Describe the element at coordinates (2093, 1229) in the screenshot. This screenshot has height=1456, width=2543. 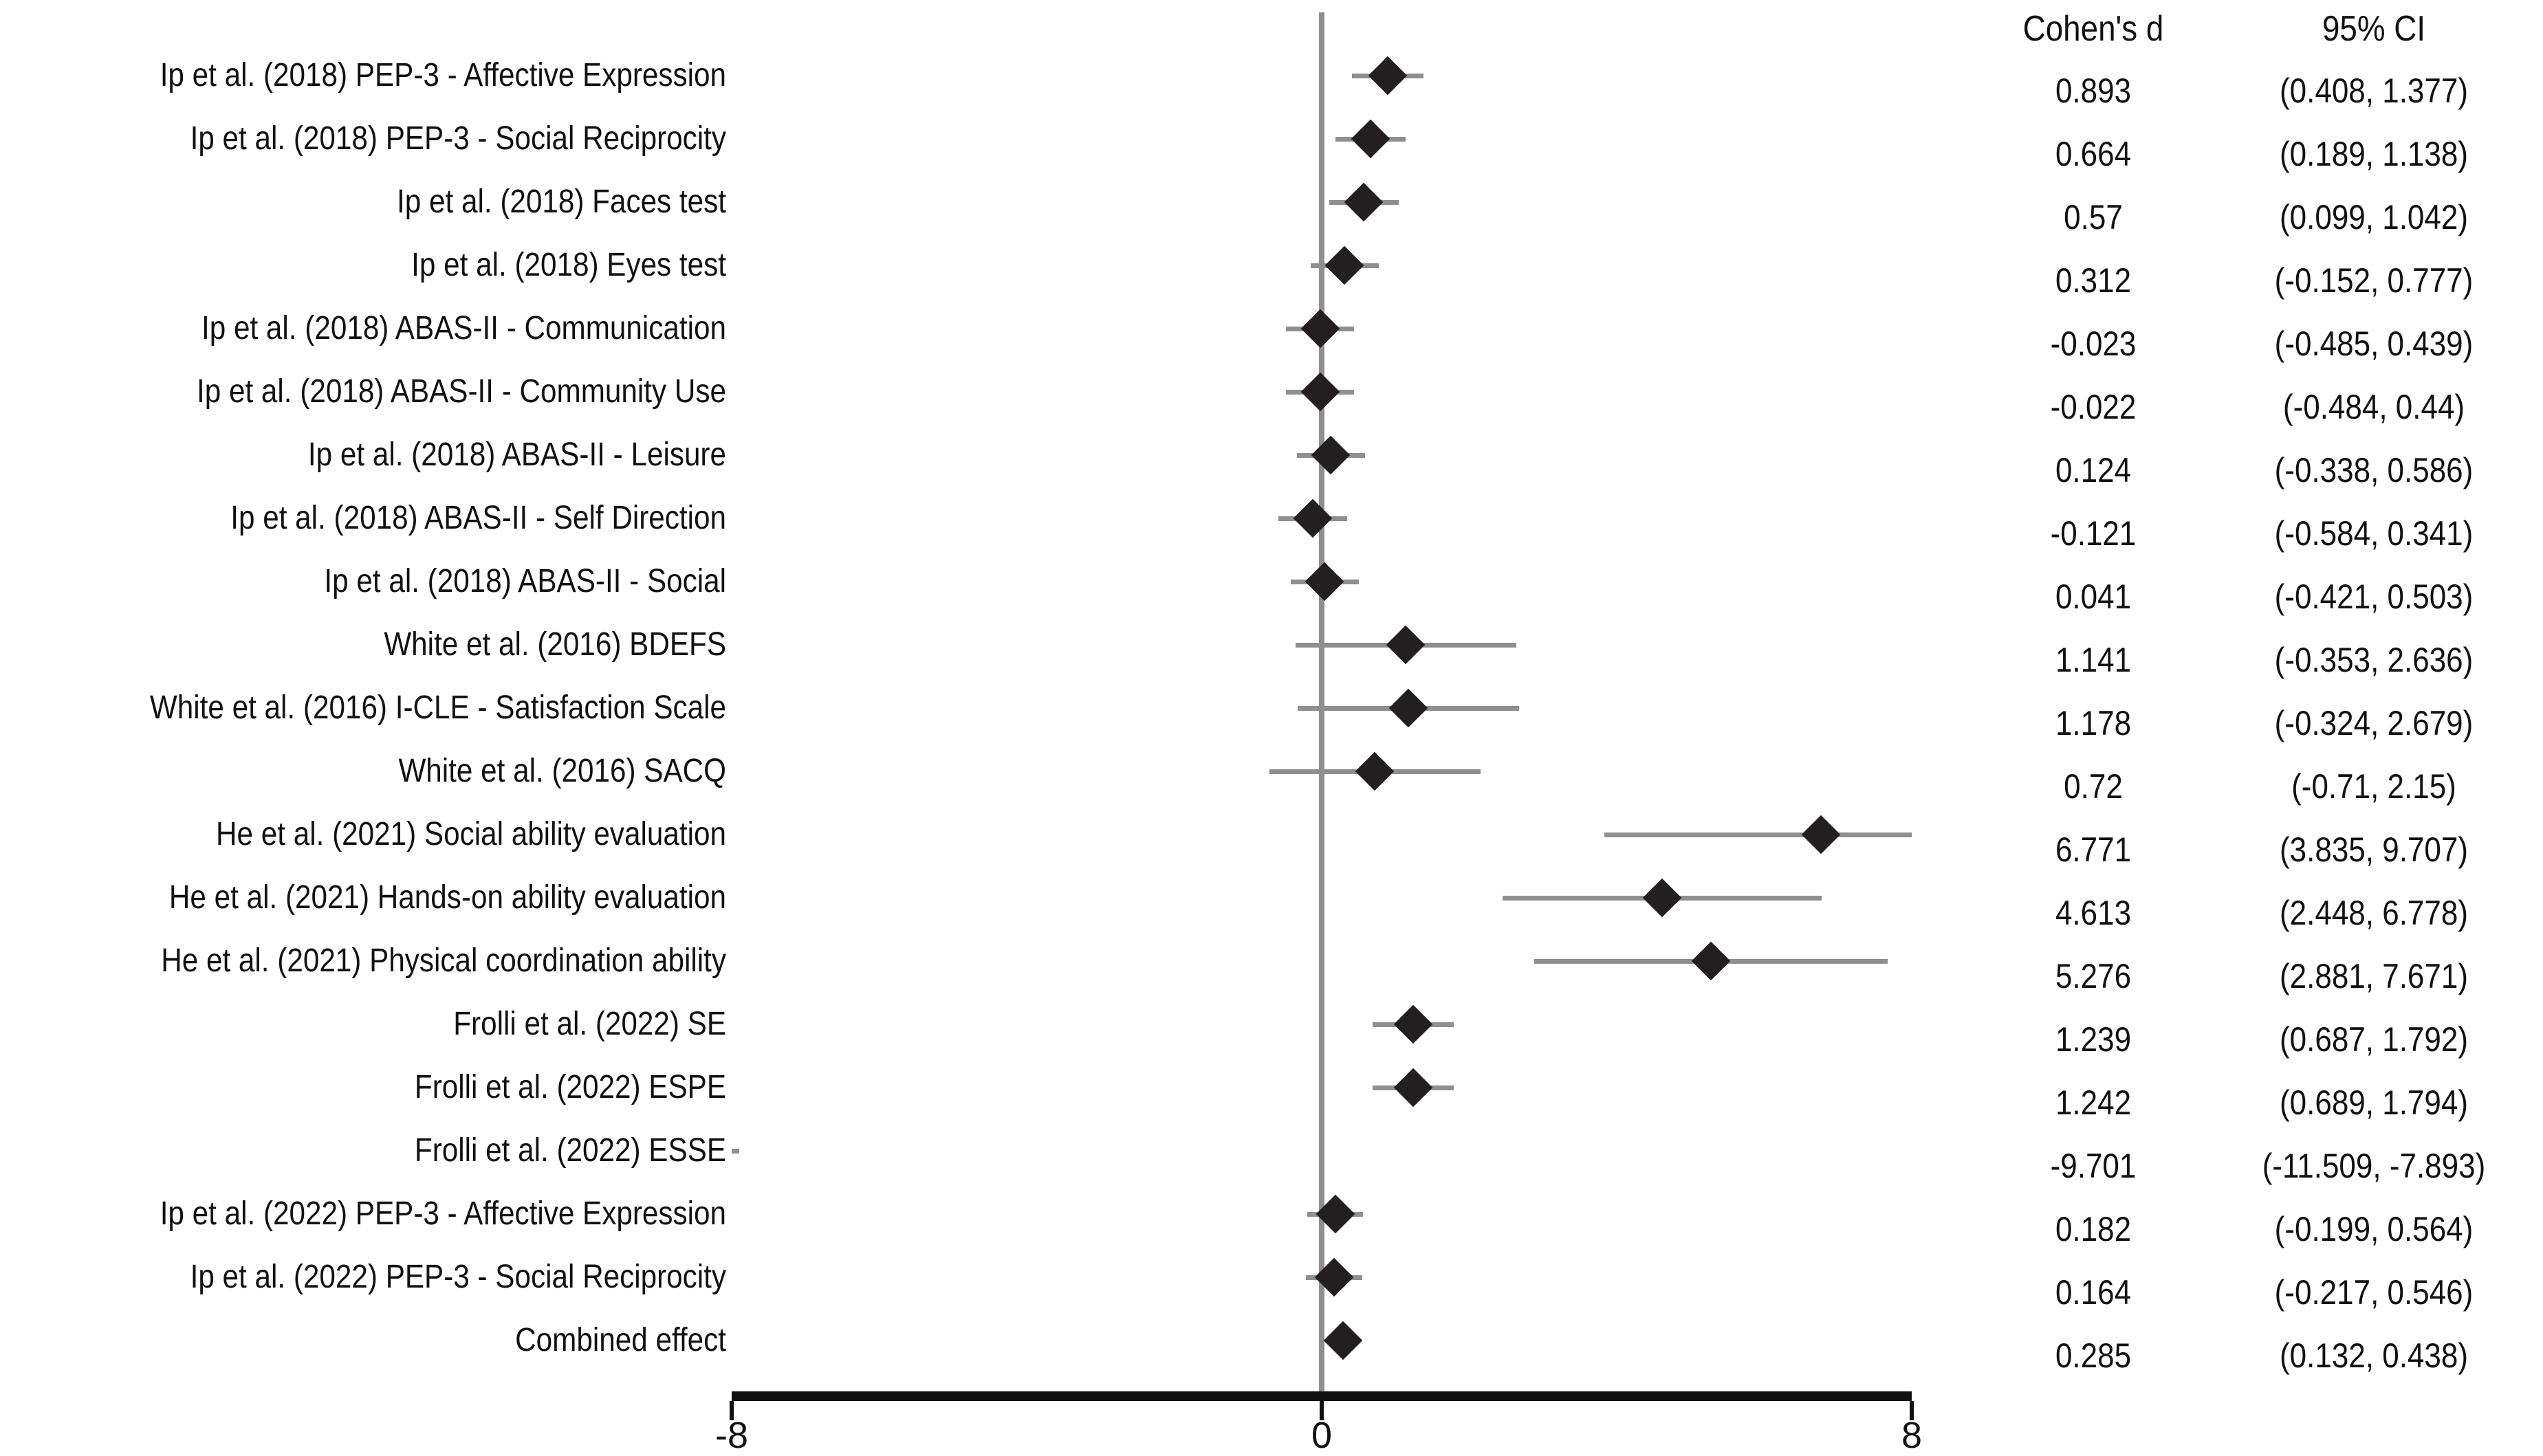
I see `effect-value: 0.182` at that location.